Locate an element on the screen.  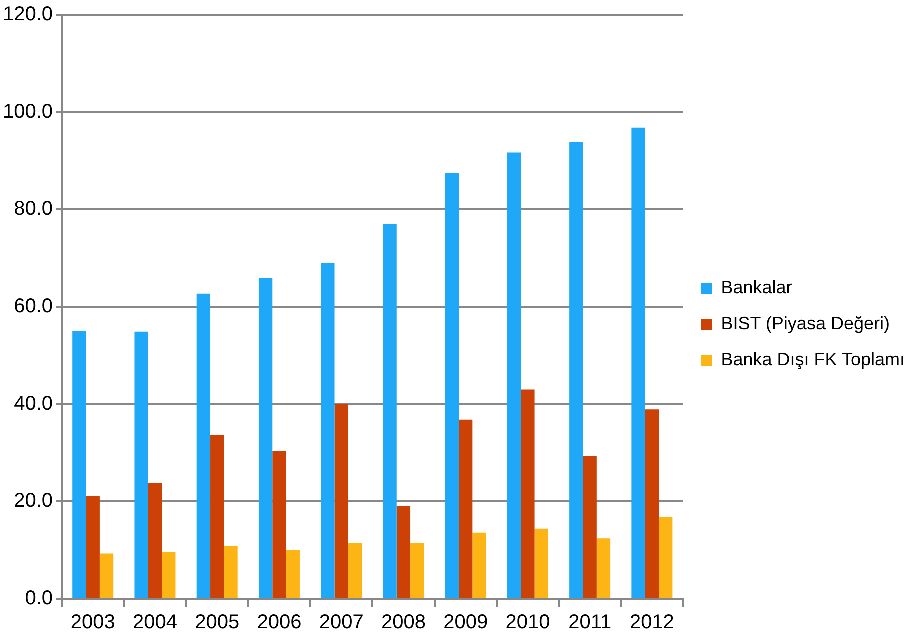
x-tick-label: 2006 is located at coordinates (279, 623).